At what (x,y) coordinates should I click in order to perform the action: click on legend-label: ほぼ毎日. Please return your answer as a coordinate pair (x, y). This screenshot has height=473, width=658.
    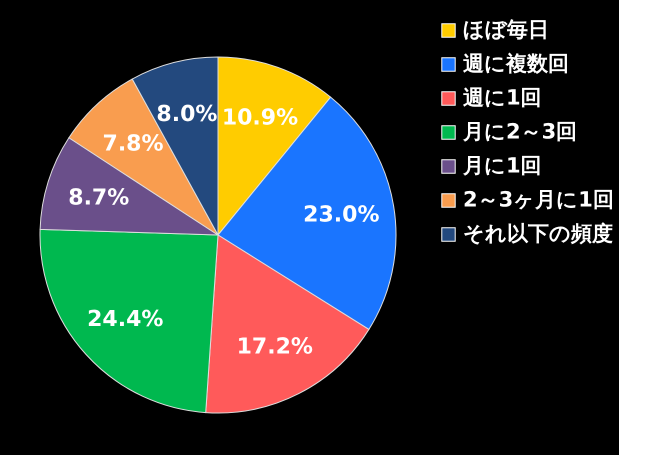
    Looking at the image, I should click on (506, 30).